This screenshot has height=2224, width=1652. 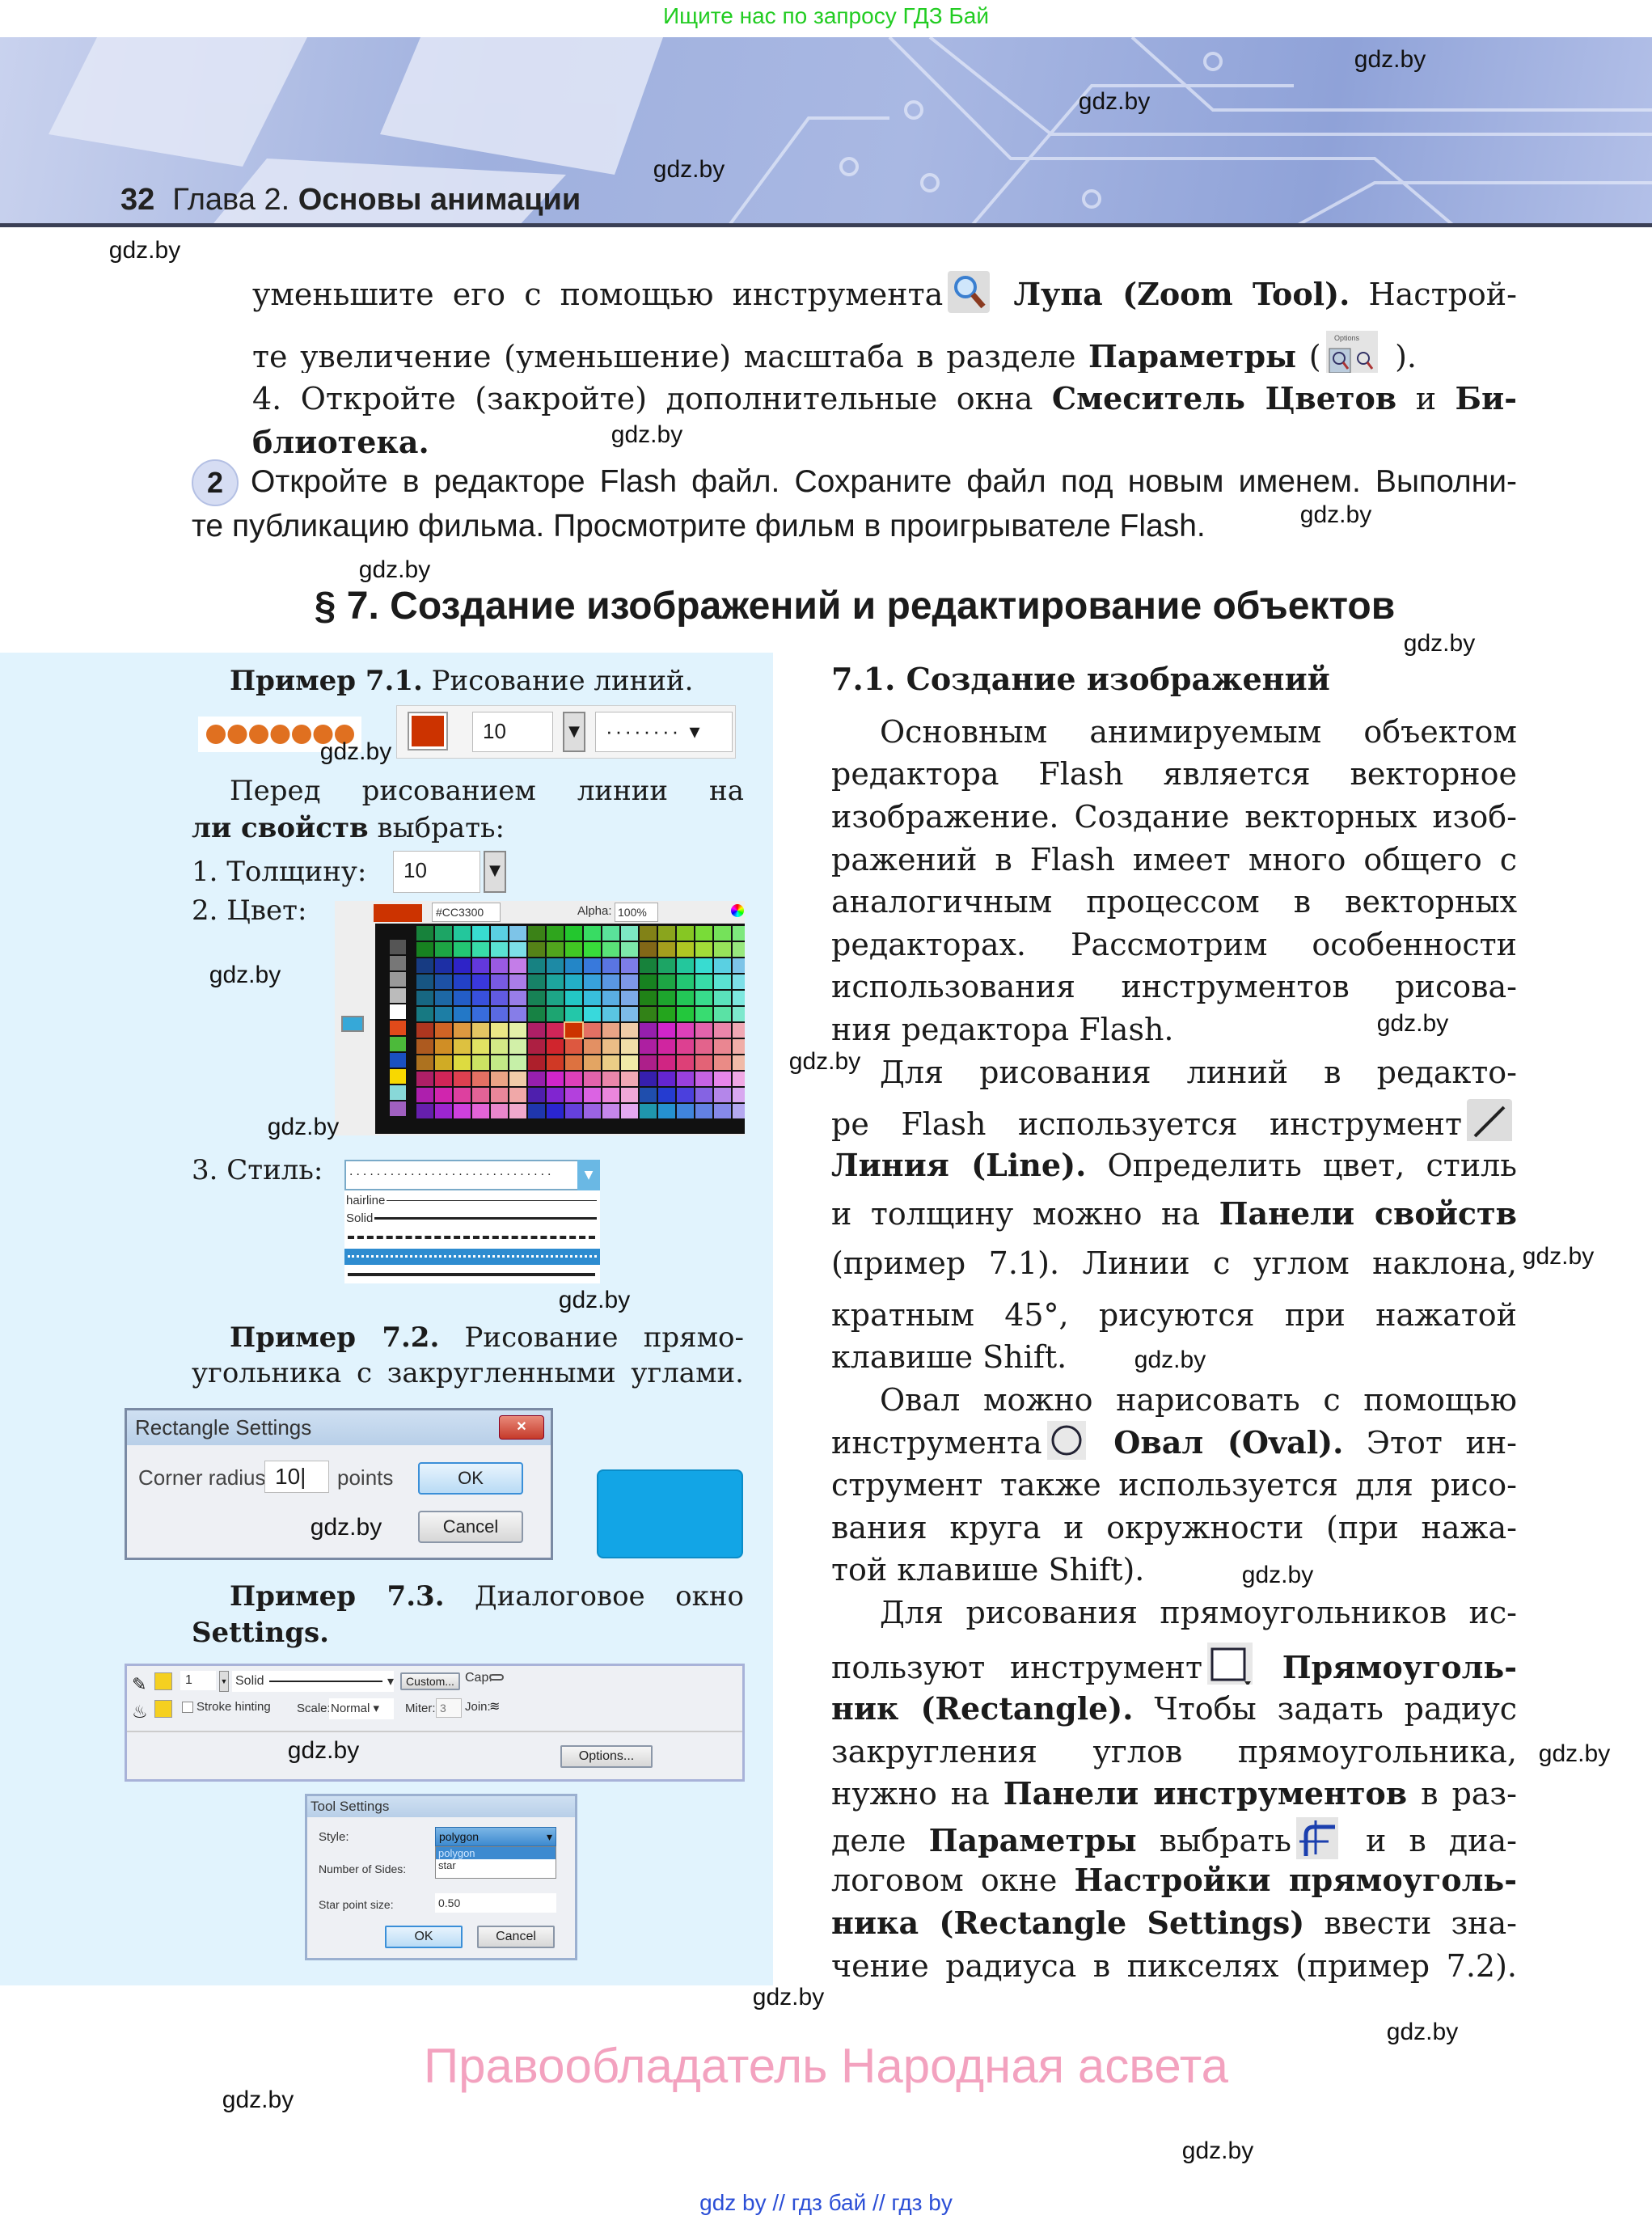 What do you see at coordinates (826, 2202) in the screenshot?
I see `footer-links: gdz by // гдз бай // гдз by` at bounding box center [826, 2202].